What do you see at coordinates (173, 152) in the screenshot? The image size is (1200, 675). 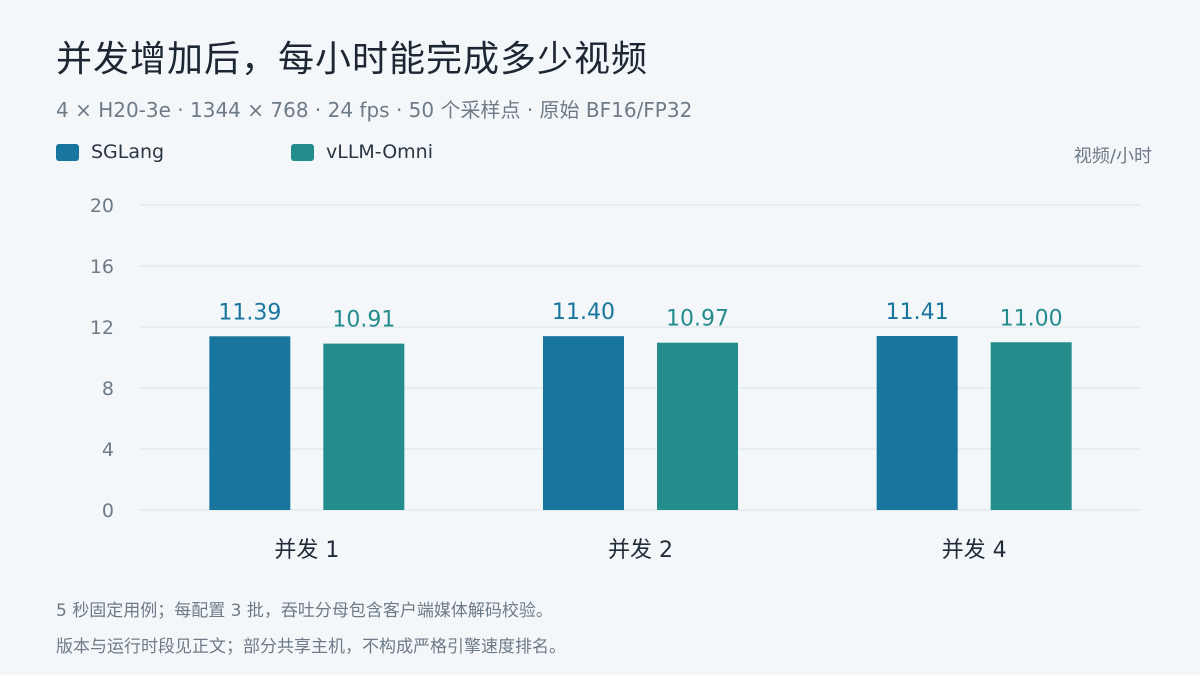 I see `legend-item-sglang: SGLang` at bounding box center [173, 152].